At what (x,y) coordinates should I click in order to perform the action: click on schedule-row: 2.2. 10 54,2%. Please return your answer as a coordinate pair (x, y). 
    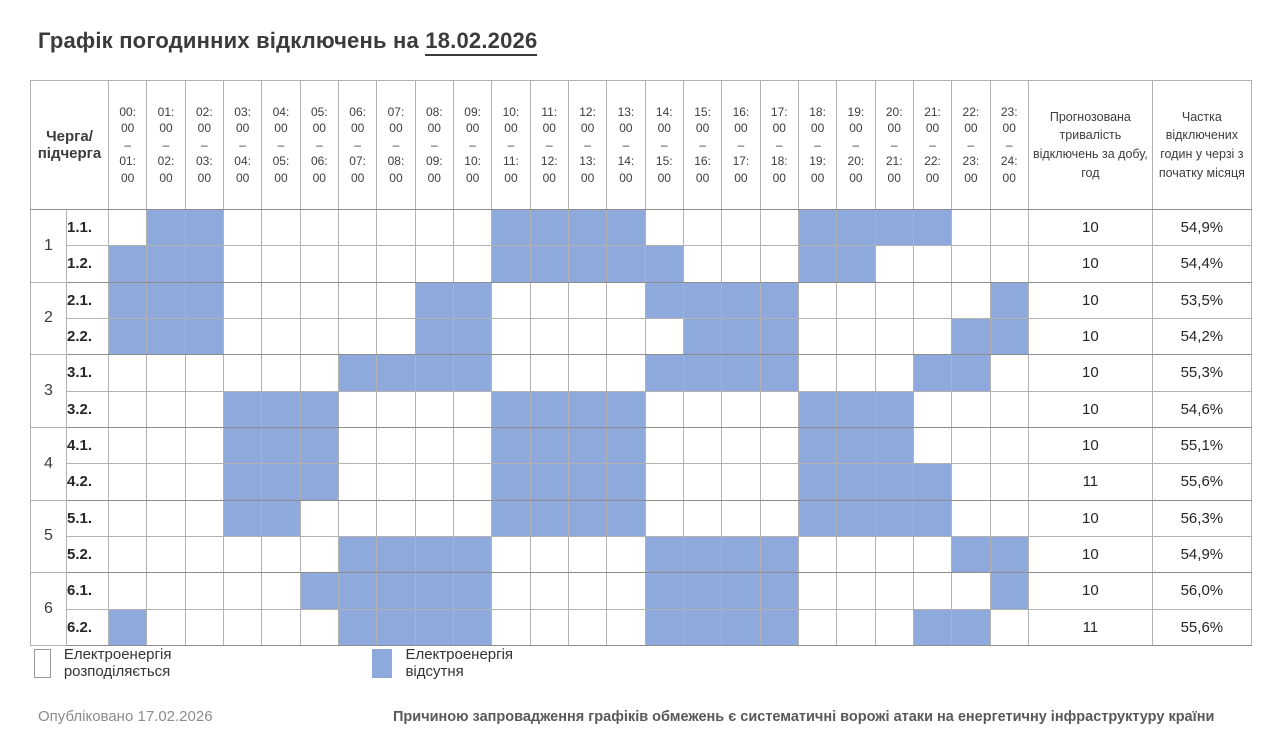
    Looking at the image, I should click on (641, 336).